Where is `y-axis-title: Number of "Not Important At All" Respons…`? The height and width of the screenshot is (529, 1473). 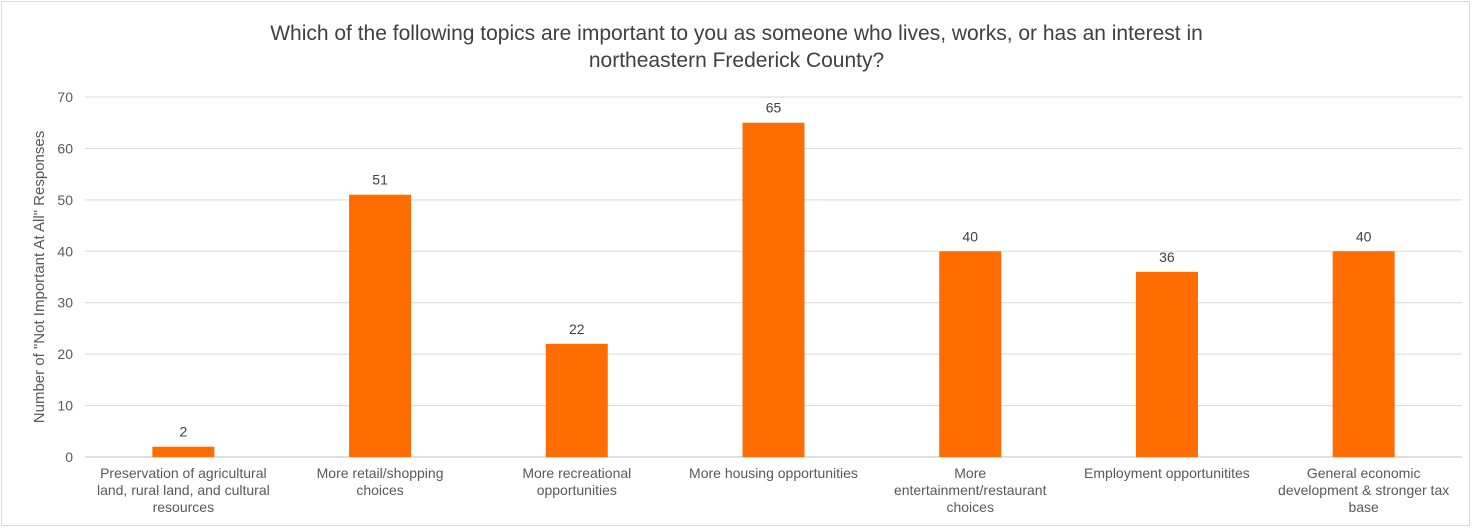
y-axis-title: Number of "Not Important At All" Respons… is located at coordinates (39, 277).